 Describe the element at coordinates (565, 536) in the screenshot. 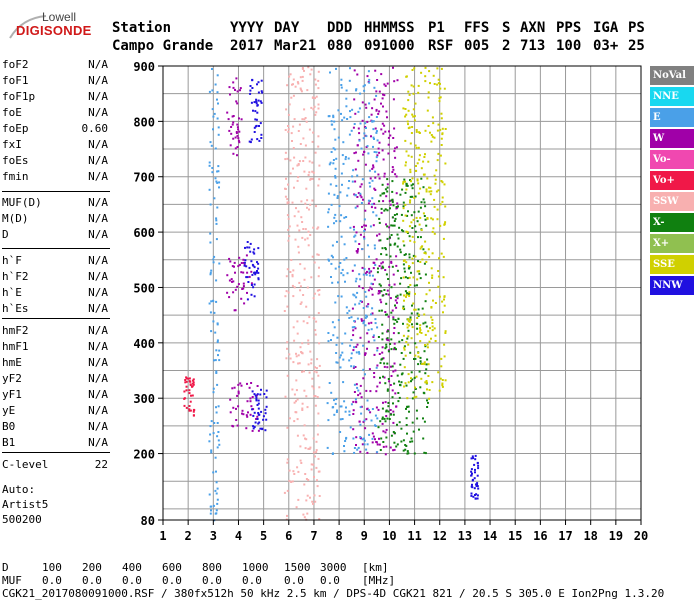

I see `x-tick-label: 17` at that location.